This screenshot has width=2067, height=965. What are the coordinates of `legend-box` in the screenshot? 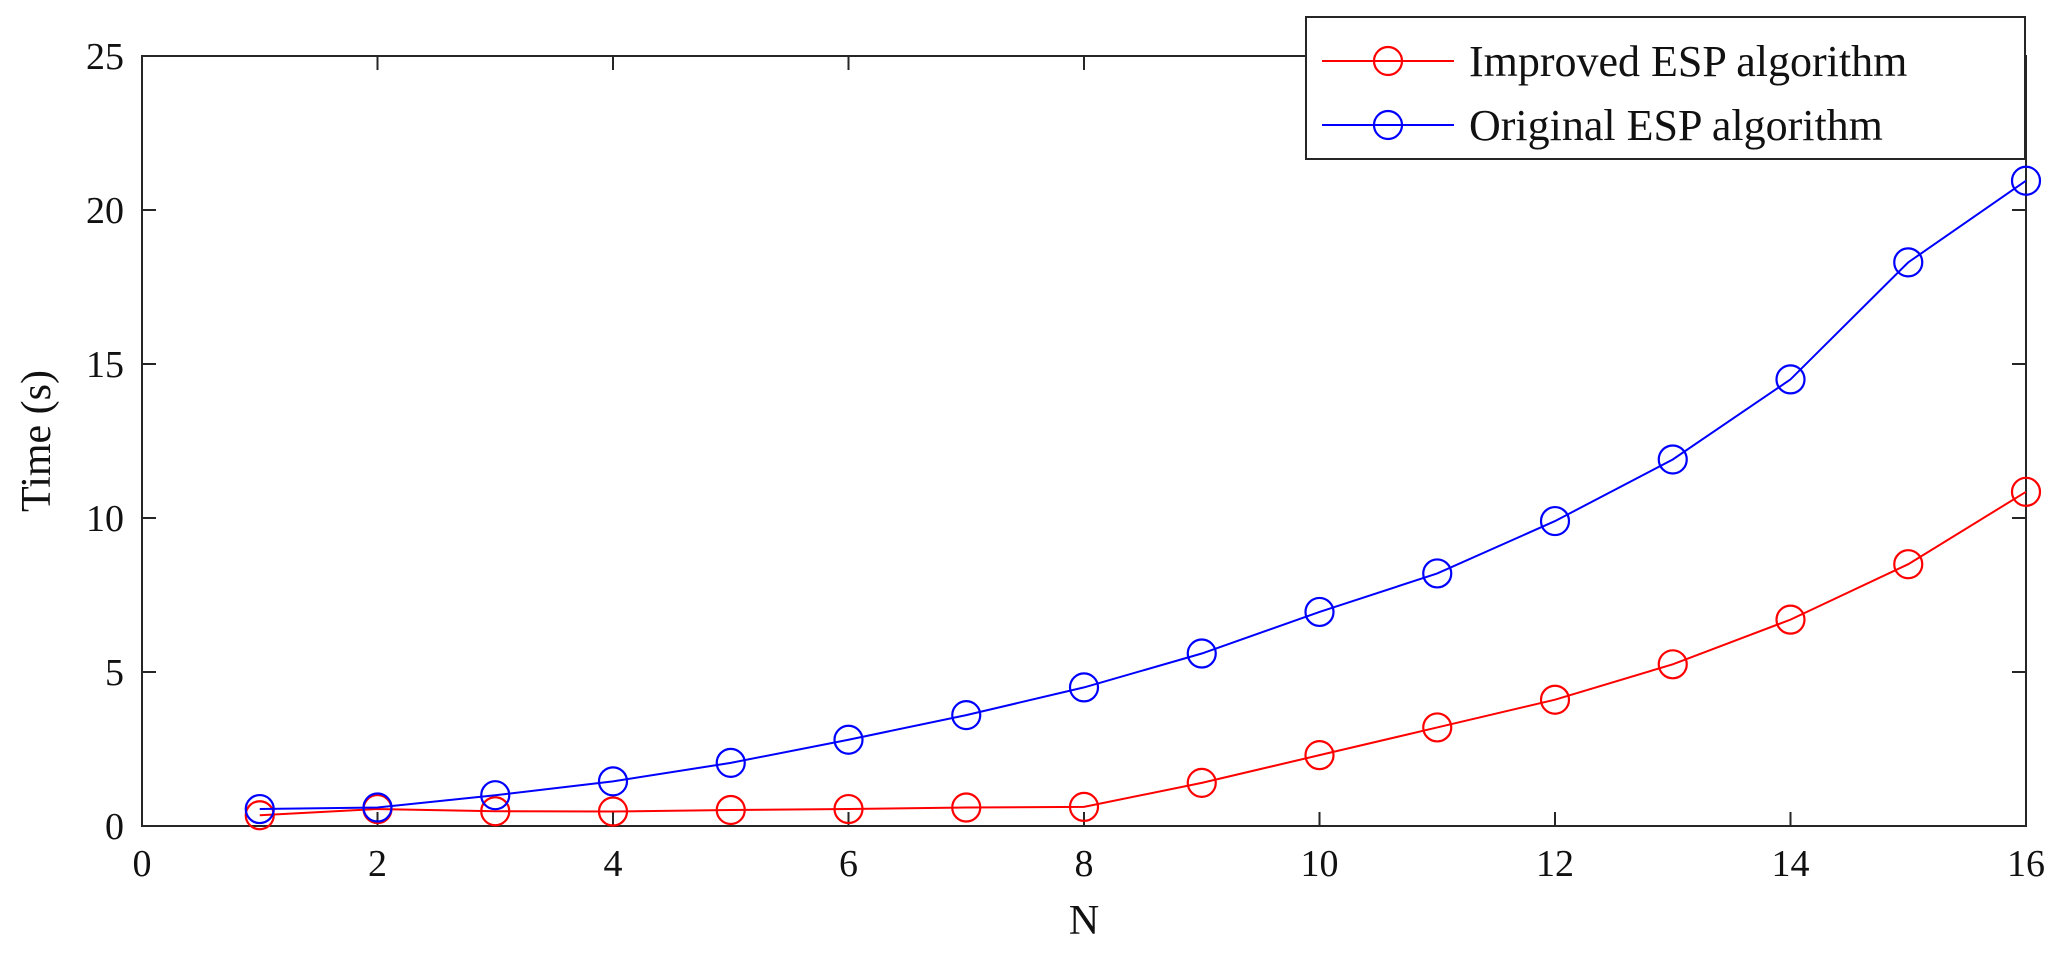 It's located at (1665, 88).